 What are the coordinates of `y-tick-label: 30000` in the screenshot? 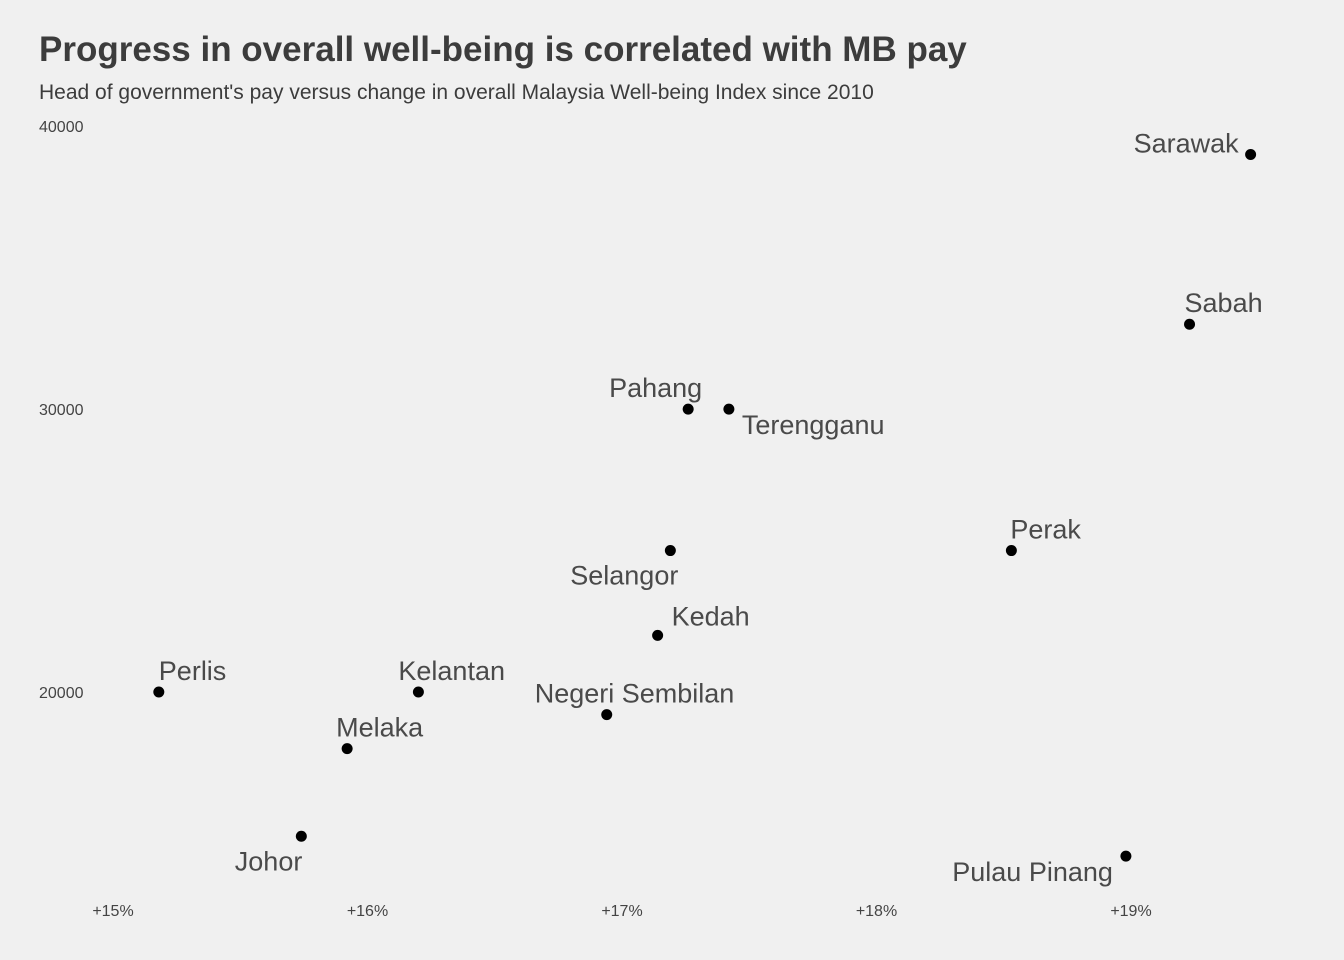 It's located at (61, 410).